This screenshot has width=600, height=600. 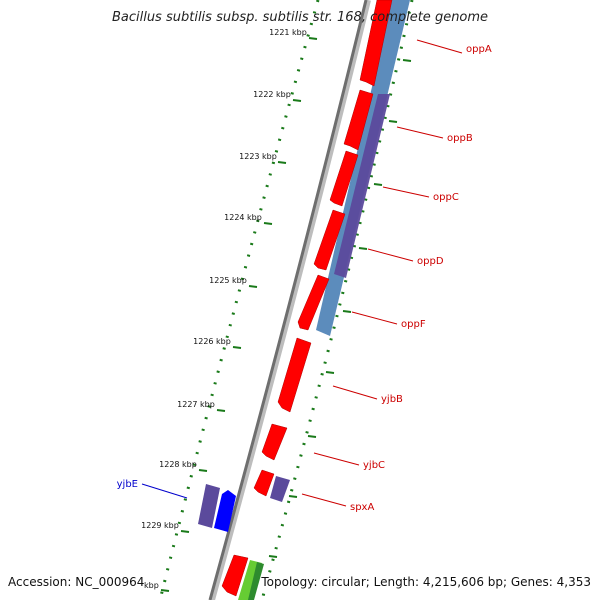 I want to click on gene-label-oppa: oppA, so click(x=479, y=49).